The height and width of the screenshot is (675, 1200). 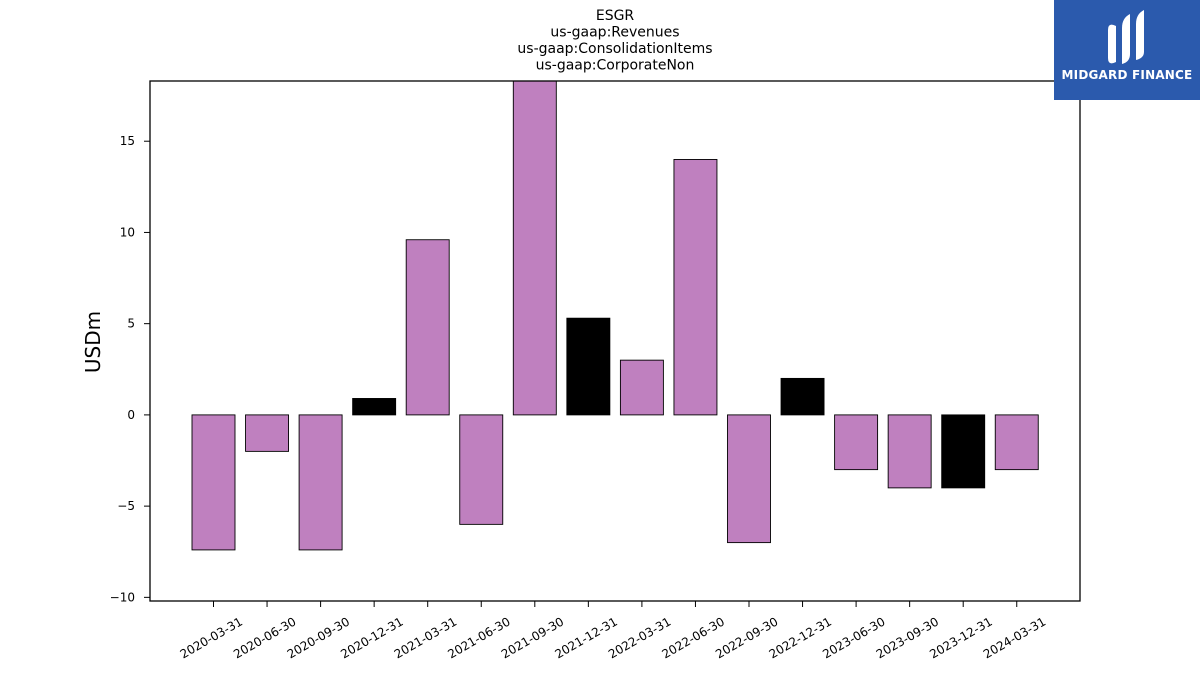 I want to click on chart-title-line: us-gaap:ConsolidationItems, so click(x=614, y=49).